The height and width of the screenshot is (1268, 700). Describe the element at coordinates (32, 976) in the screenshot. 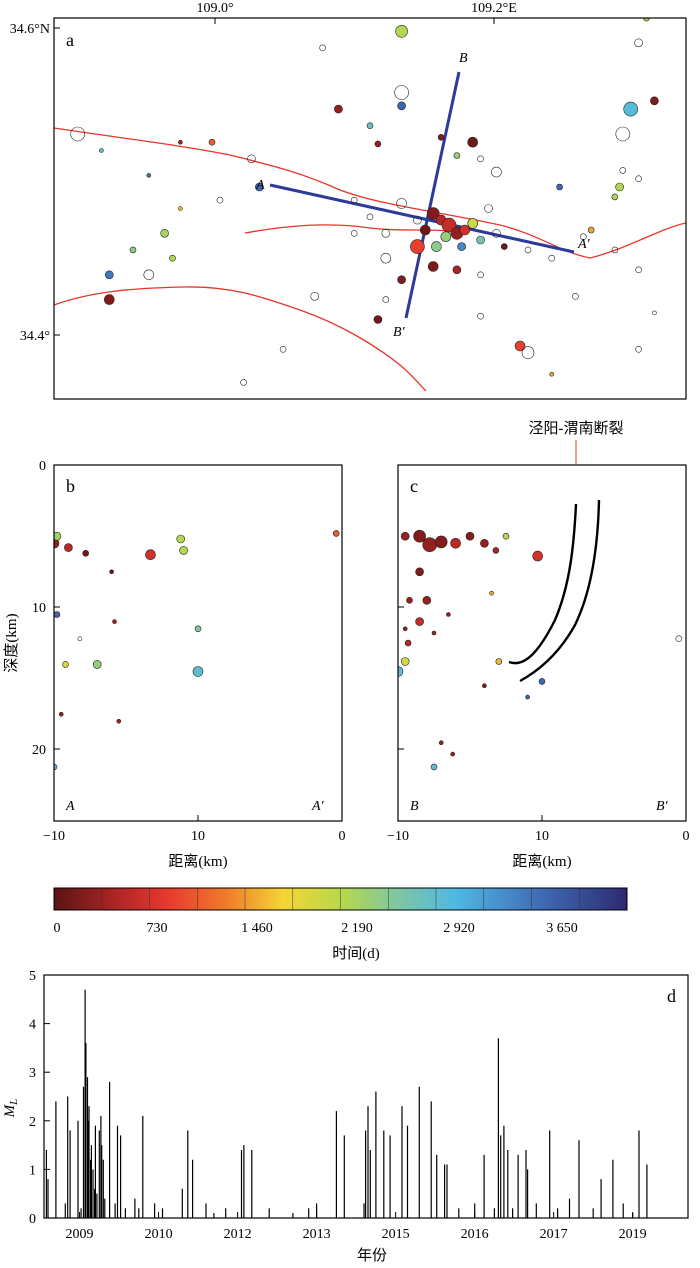

I see `magnitude-ytick-label-5: 5` at that location.